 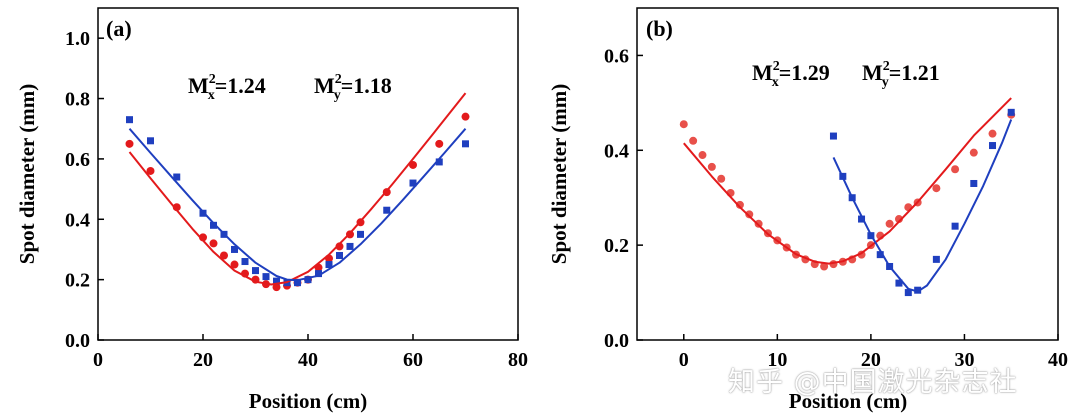 I want to click on panel-b-y-tick-label: 0.0, so click(x=616, y=341).